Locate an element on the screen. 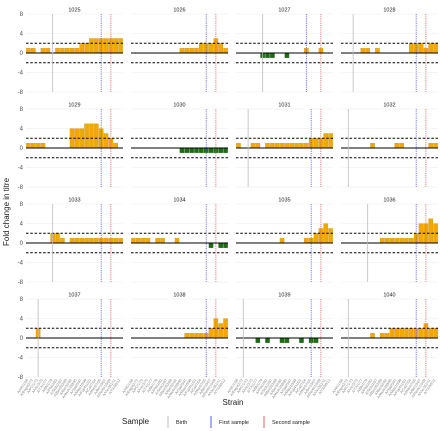  legend-item: Birth is located at coordinates (177, 422).